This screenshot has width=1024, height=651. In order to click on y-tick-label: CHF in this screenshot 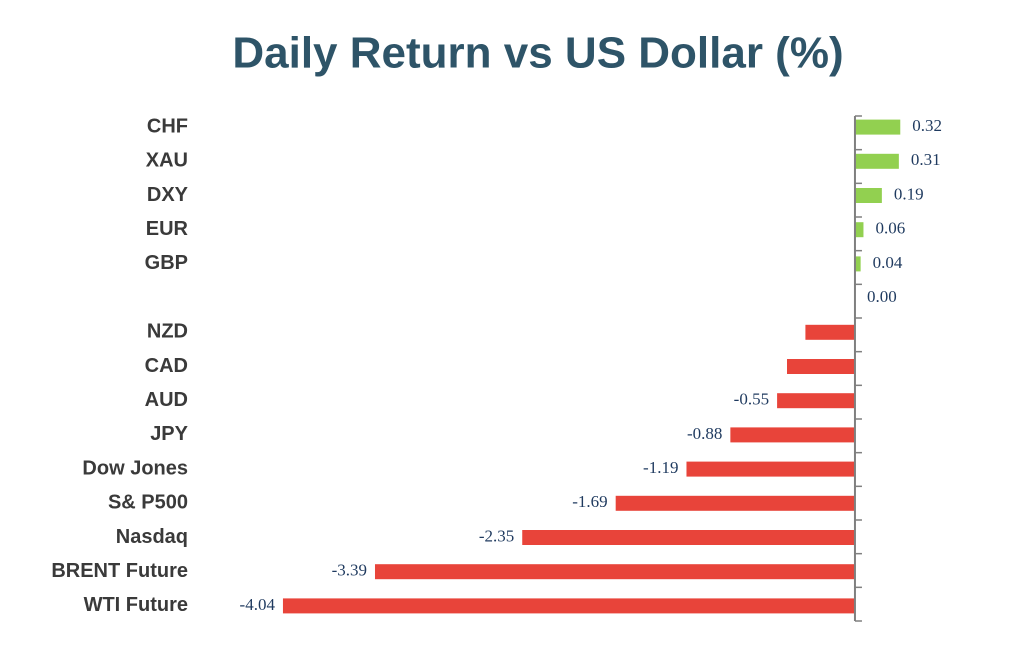, I will do `click(167, 126)`.